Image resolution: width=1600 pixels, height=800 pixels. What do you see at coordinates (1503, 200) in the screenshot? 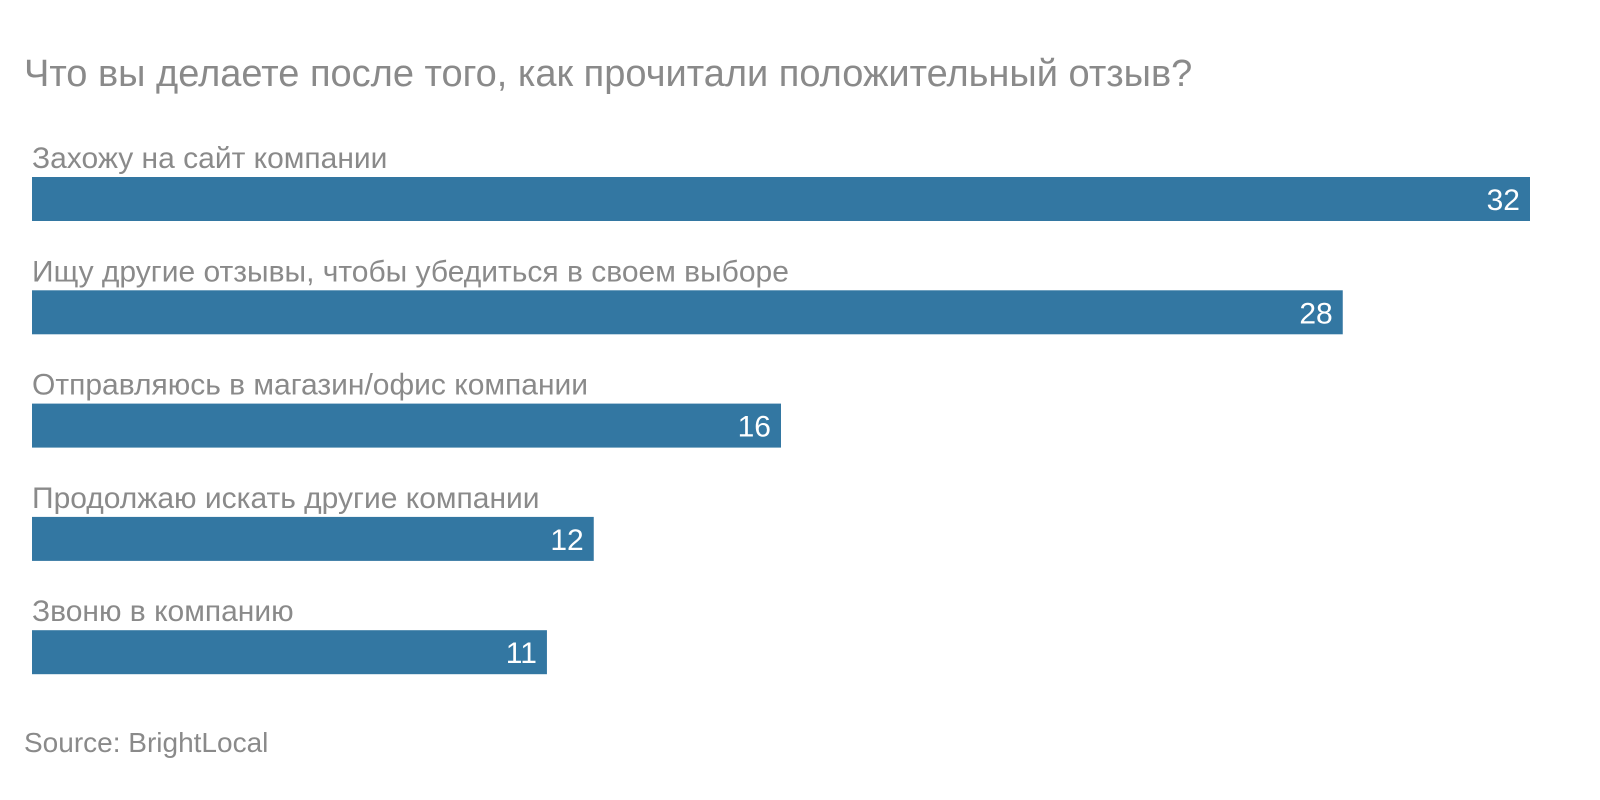
I see `bar-value-label: 32` at bounding box center [1503, 200].